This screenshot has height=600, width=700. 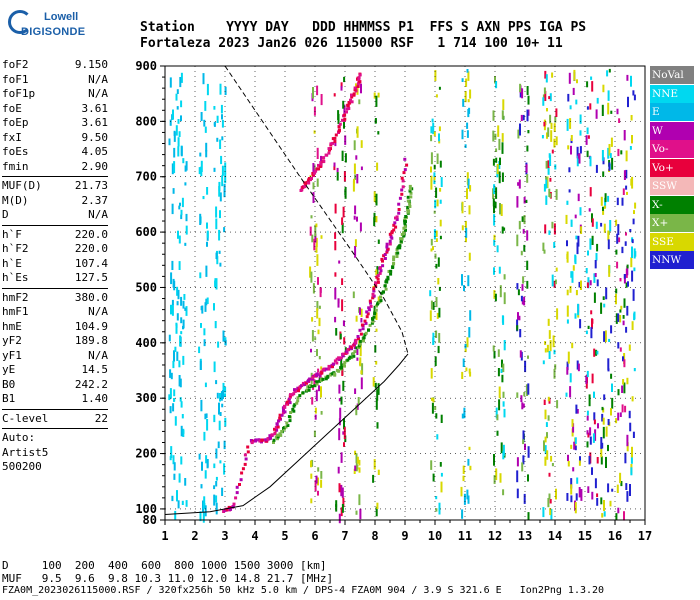 What do you see at coordinates (22, 185) in the screenshot?
I see `param-label: MUF(D)` at bounding box center [22, 185].